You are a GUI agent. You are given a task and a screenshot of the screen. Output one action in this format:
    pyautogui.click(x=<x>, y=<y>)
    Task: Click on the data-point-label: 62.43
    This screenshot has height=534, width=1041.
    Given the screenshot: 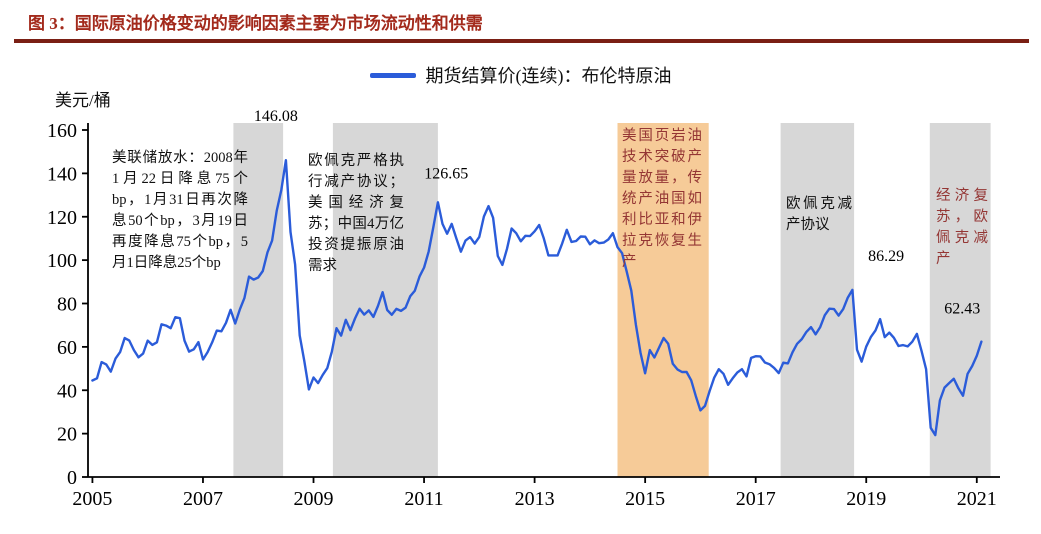 What is the action you would take?
    pyautogui.click(x=962, y=309)
    